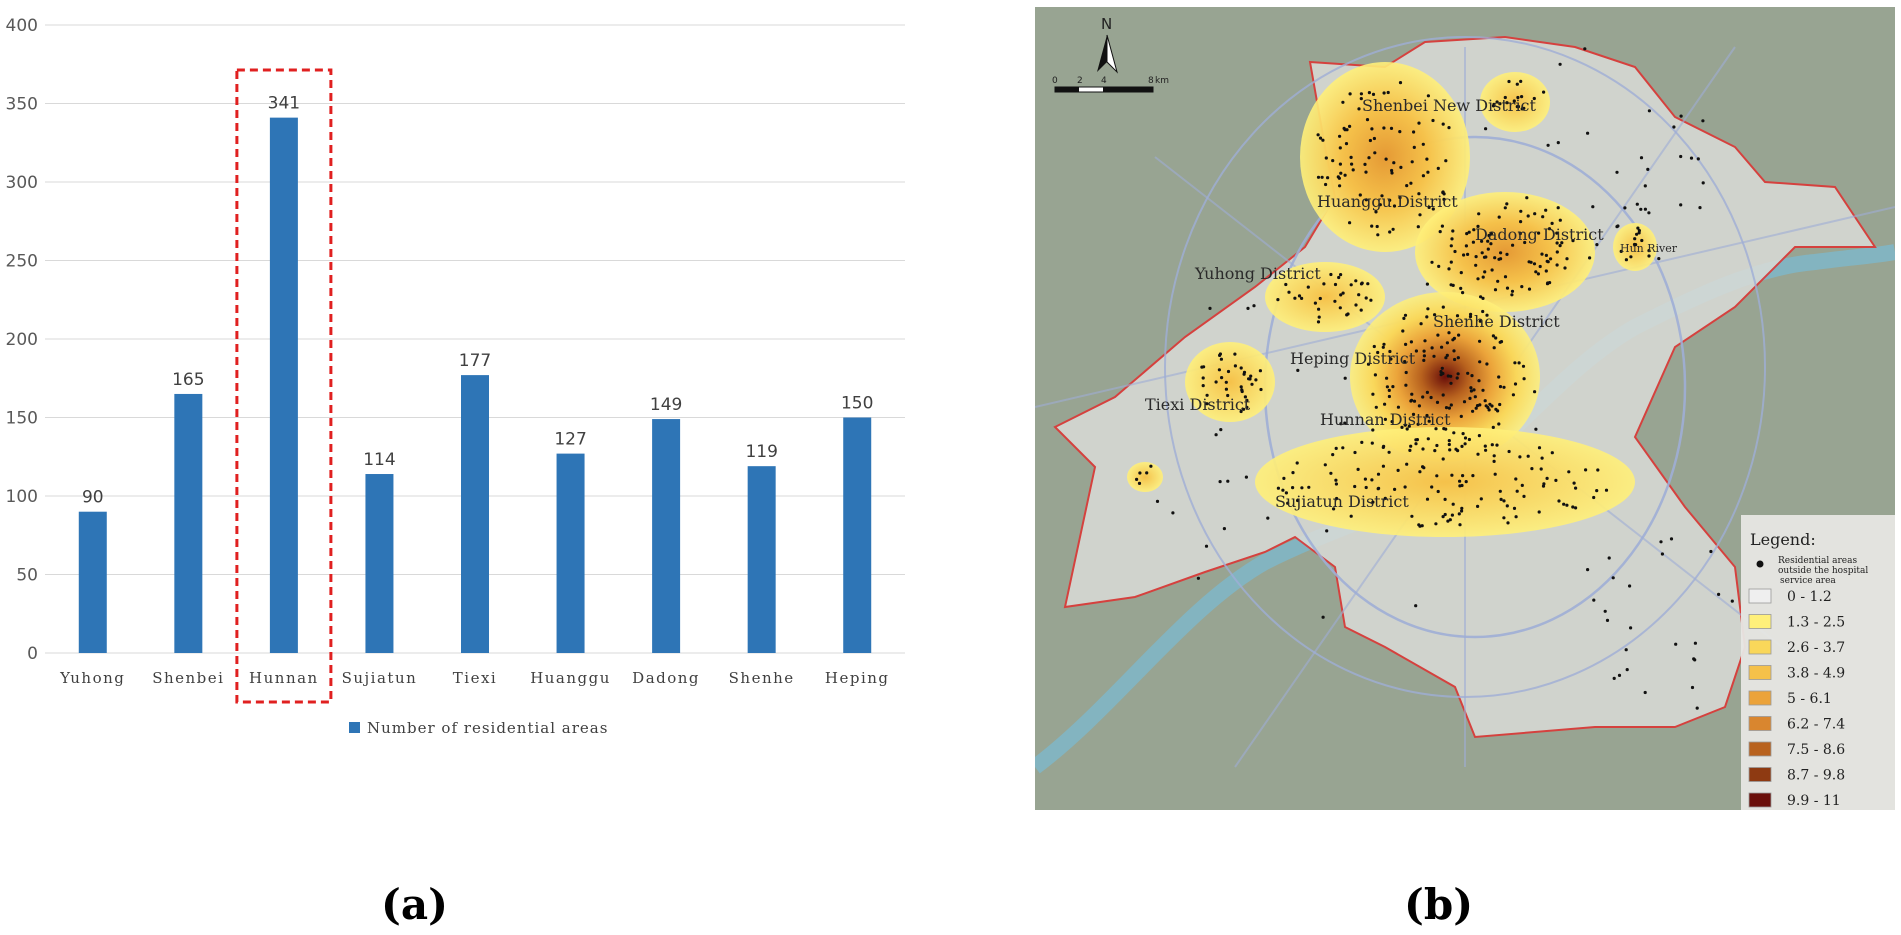  Describe the element at coordinates (1496, 321) in the screenshot. I see `district-label-shenhe: Shenhe District` at that location.